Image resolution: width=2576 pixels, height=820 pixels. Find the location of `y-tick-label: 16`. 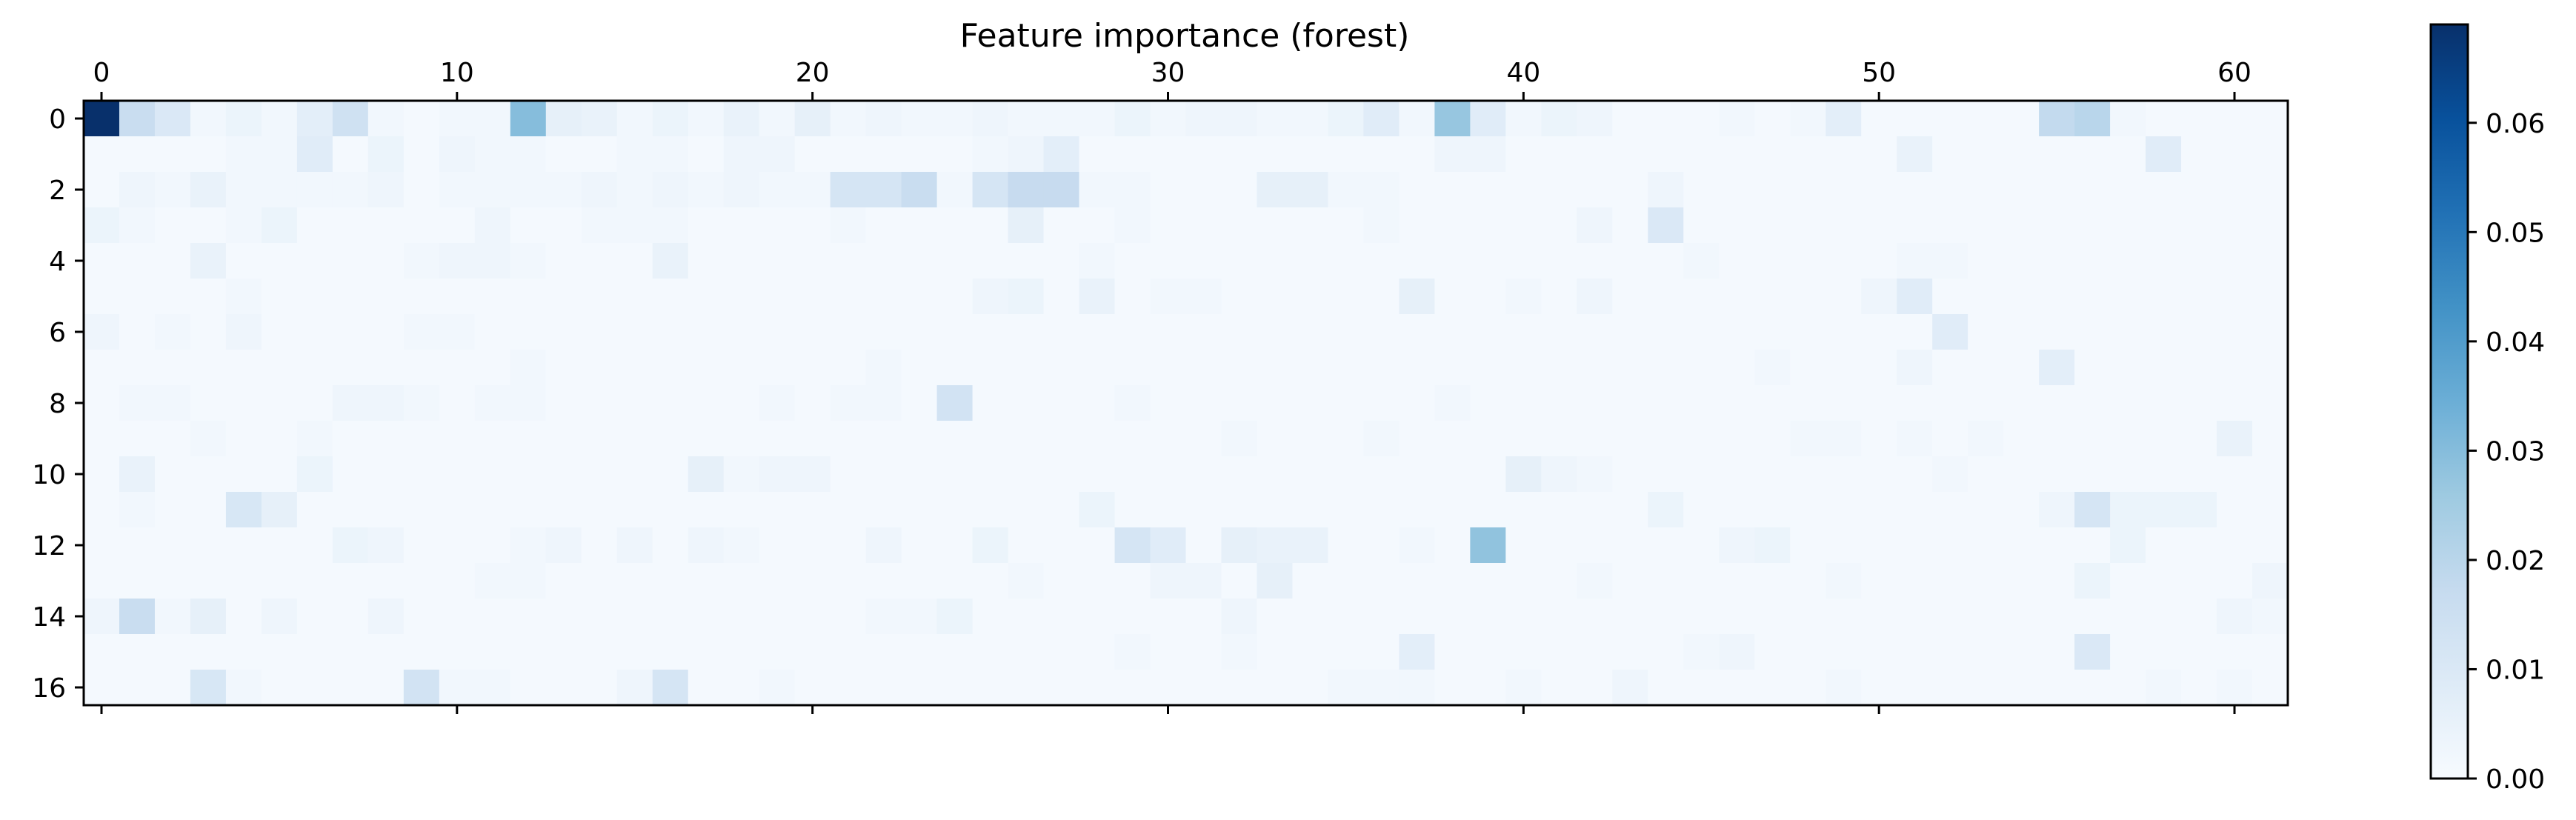

y-tick-label: 16 is located at coordinates (49, 688).